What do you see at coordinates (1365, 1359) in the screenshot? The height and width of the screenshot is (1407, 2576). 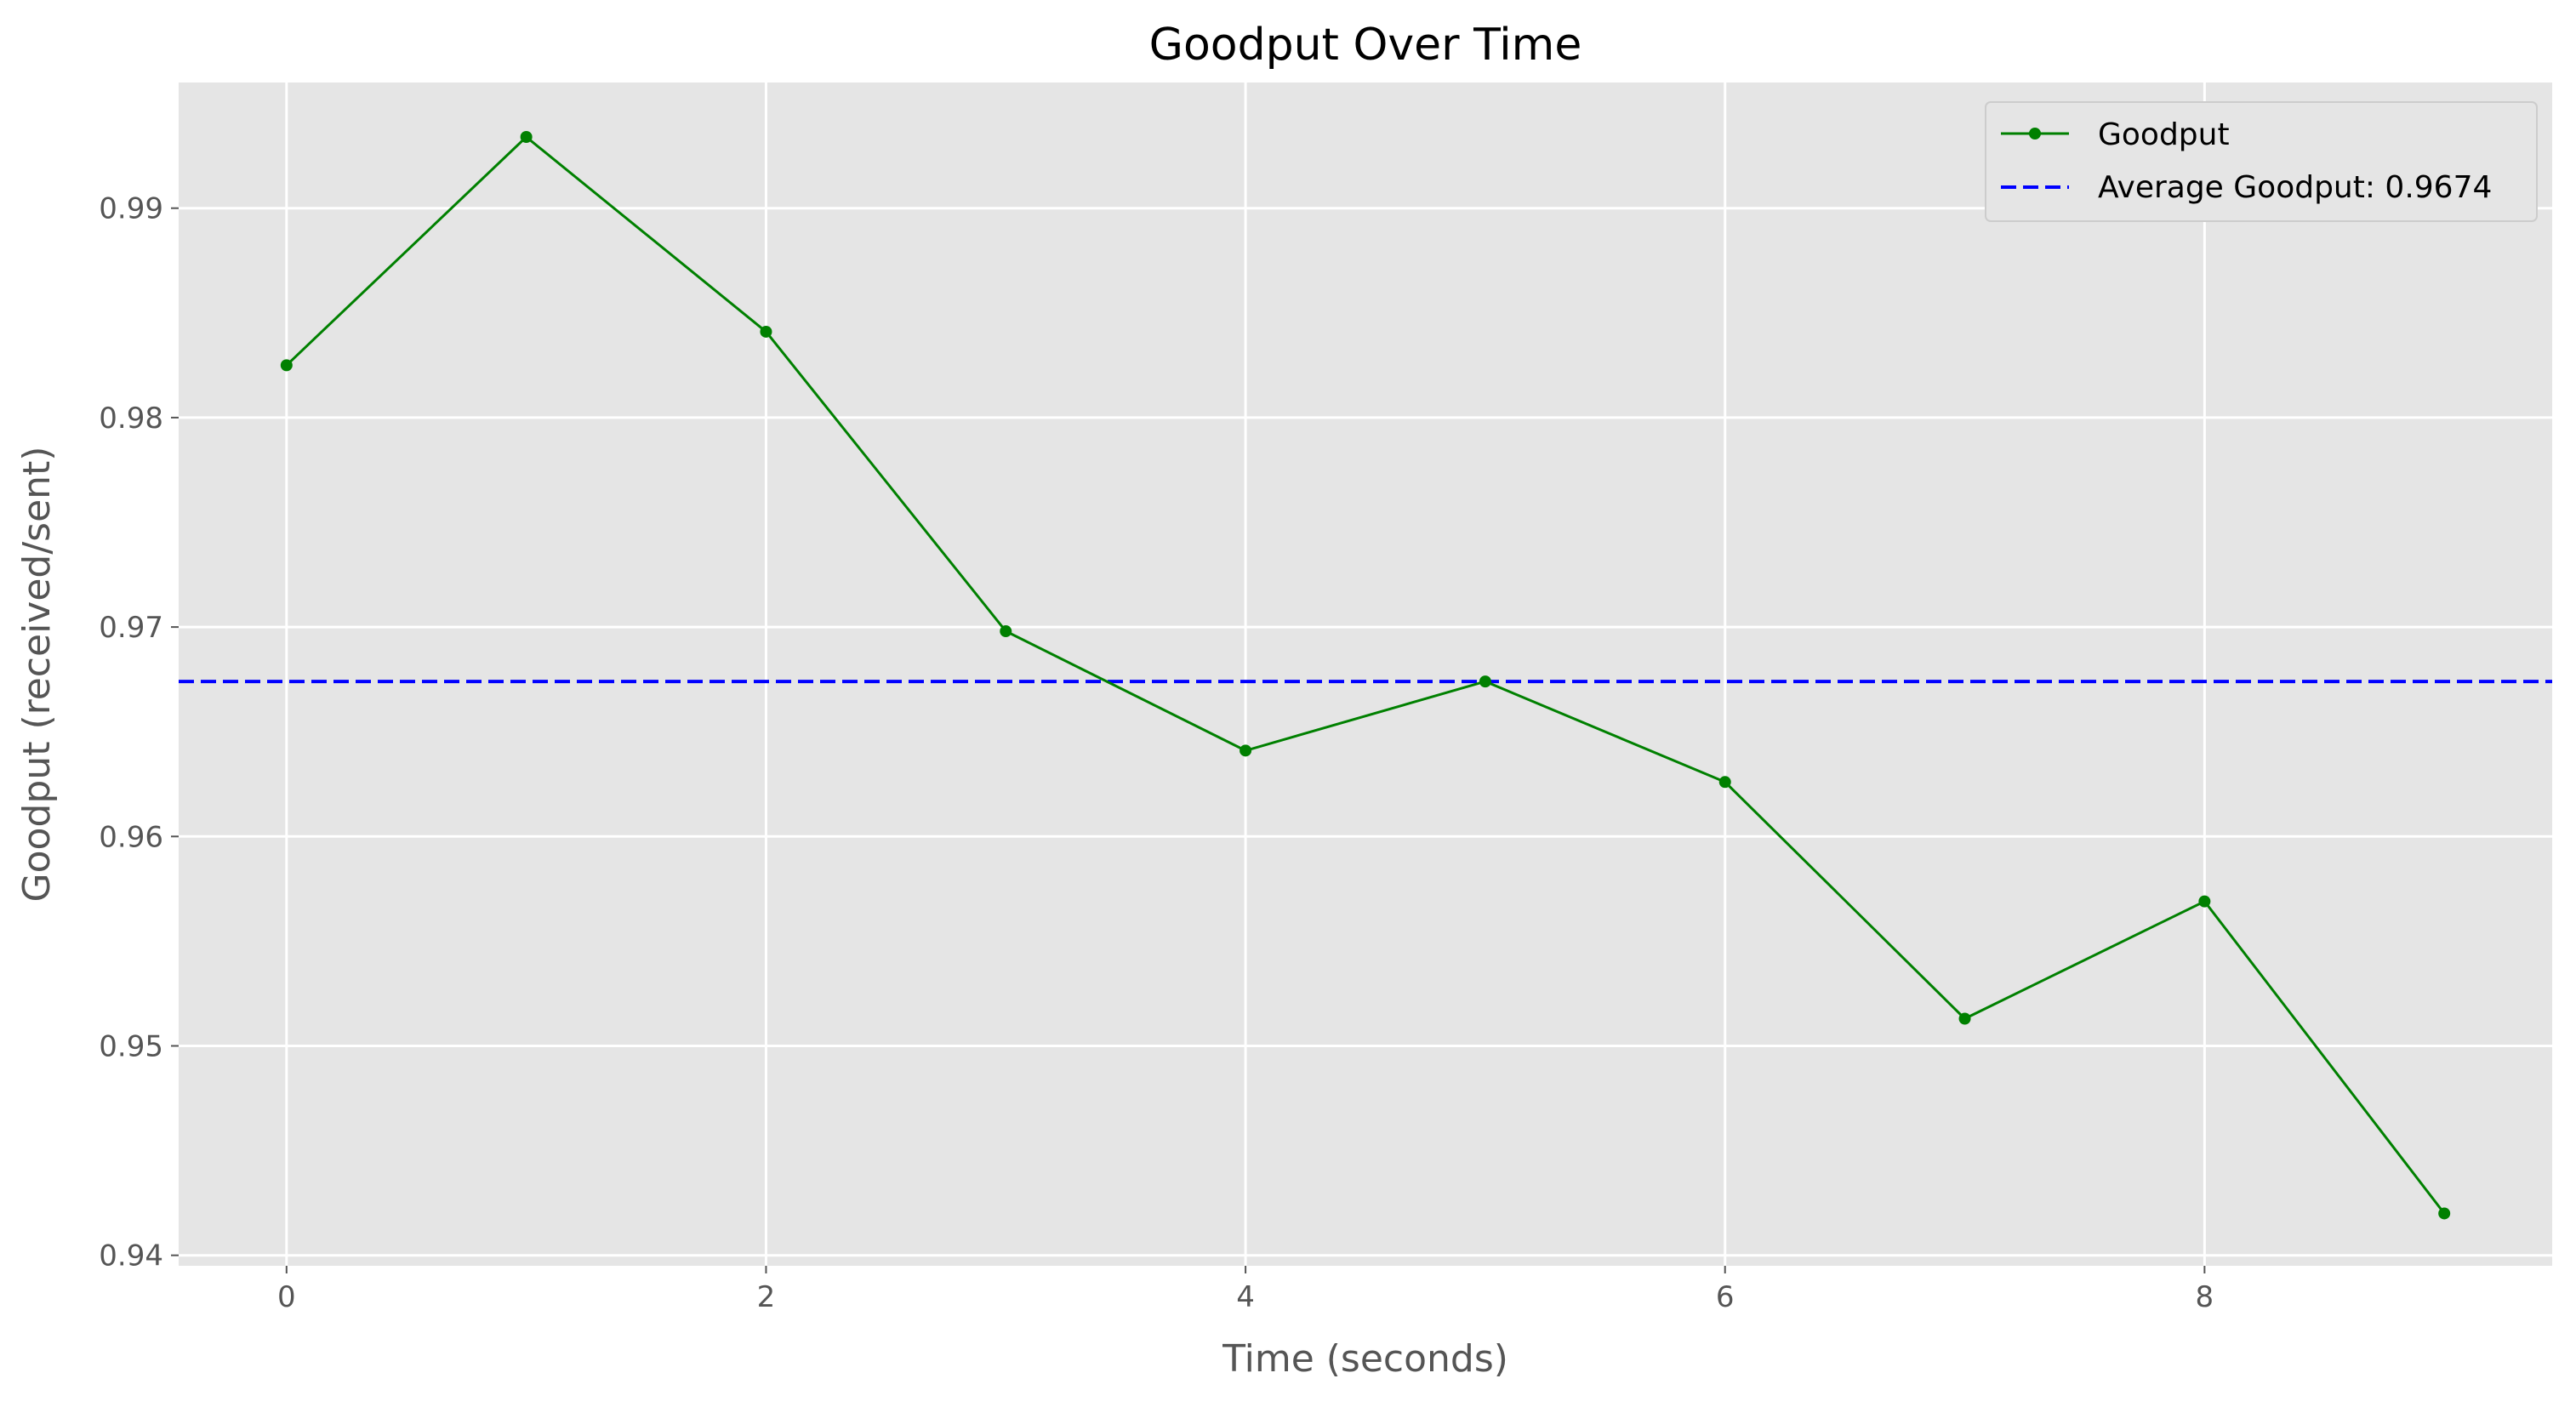 I see `x-axis-label: Time (seconds)` at bounding box center [1365, 1359].